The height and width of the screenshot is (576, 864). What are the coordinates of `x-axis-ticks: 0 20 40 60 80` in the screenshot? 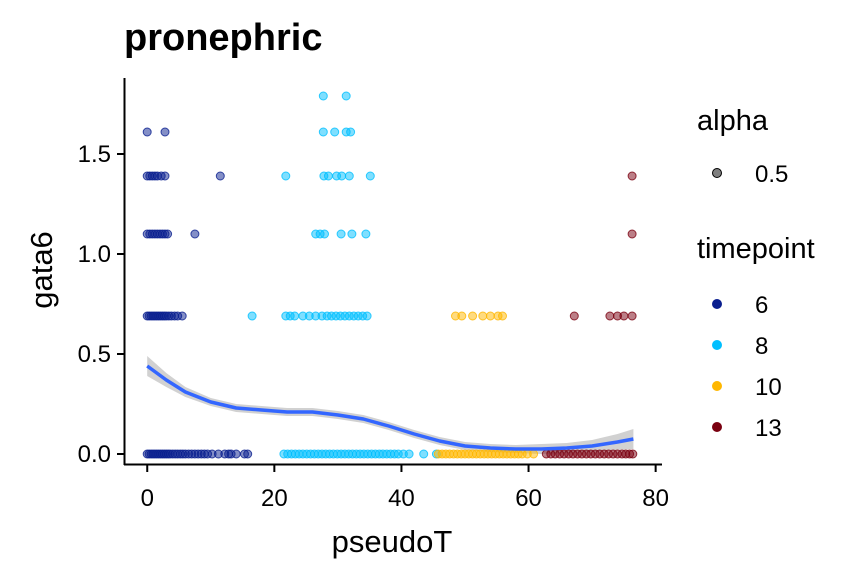 It's located at (405, 488).